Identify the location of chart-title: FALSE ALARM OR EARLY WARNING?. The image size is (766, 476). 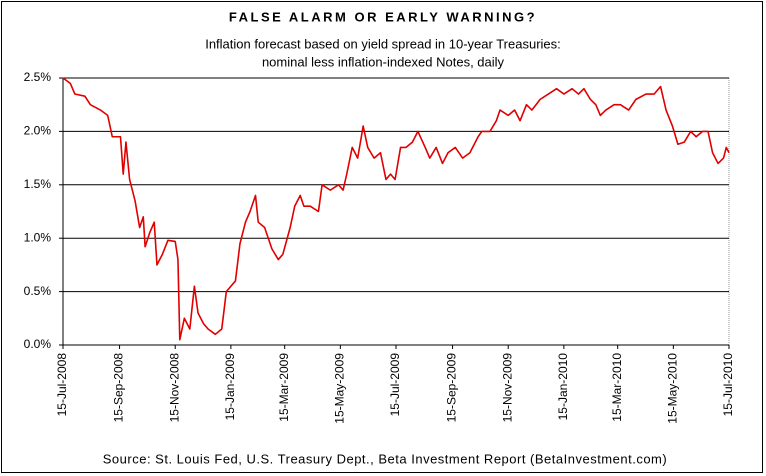
(383, 16).